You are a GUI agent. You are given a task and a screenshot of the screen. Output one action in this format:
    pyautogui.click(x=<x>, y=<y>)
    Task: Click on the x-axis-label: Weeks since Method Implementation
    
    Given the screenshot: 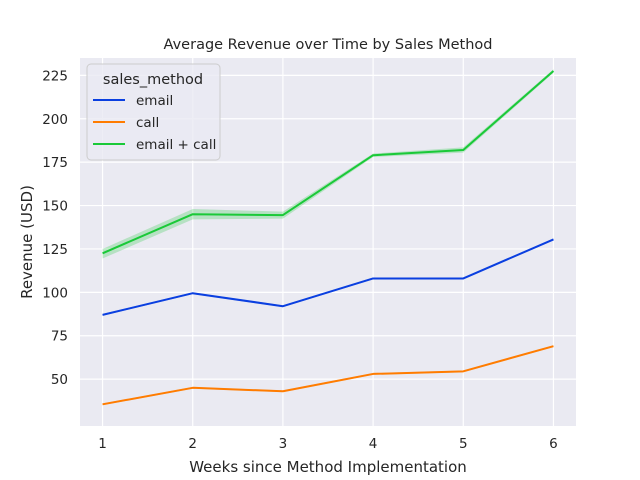 What is the action you would take?
    pyautogui.click(x=328, y=467)
    